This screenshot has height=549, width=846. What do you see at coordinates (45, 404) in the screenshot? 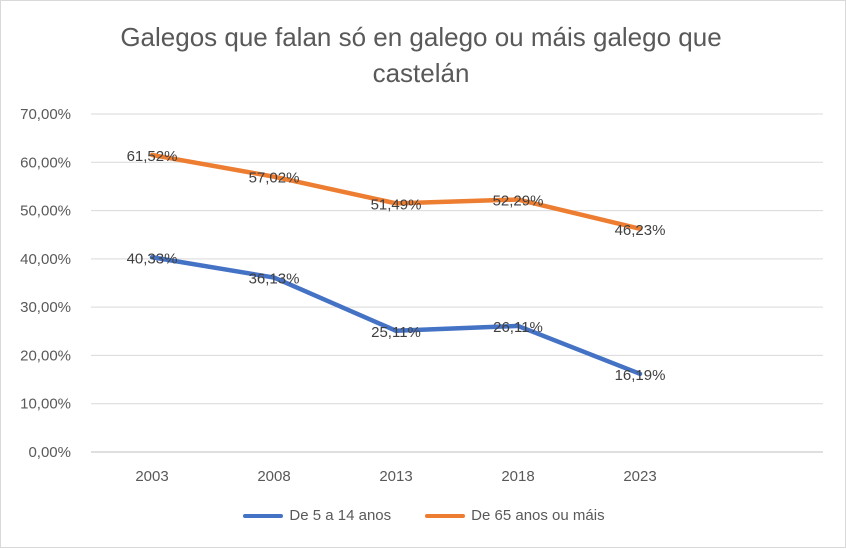
I see `y-tick-label: 10,00%` at bounding box center [45, 404].